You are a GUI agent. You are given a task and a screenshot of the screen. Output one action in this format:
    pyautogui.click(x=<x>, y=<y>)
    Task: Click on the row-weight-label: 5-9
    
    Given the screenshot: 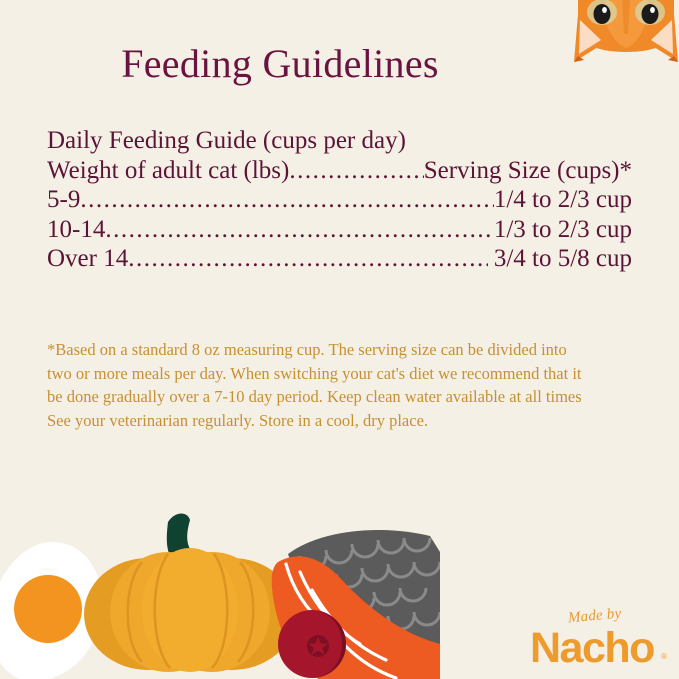 What is the action you would take?
    pyautogui.click(x=64, y=199)
    